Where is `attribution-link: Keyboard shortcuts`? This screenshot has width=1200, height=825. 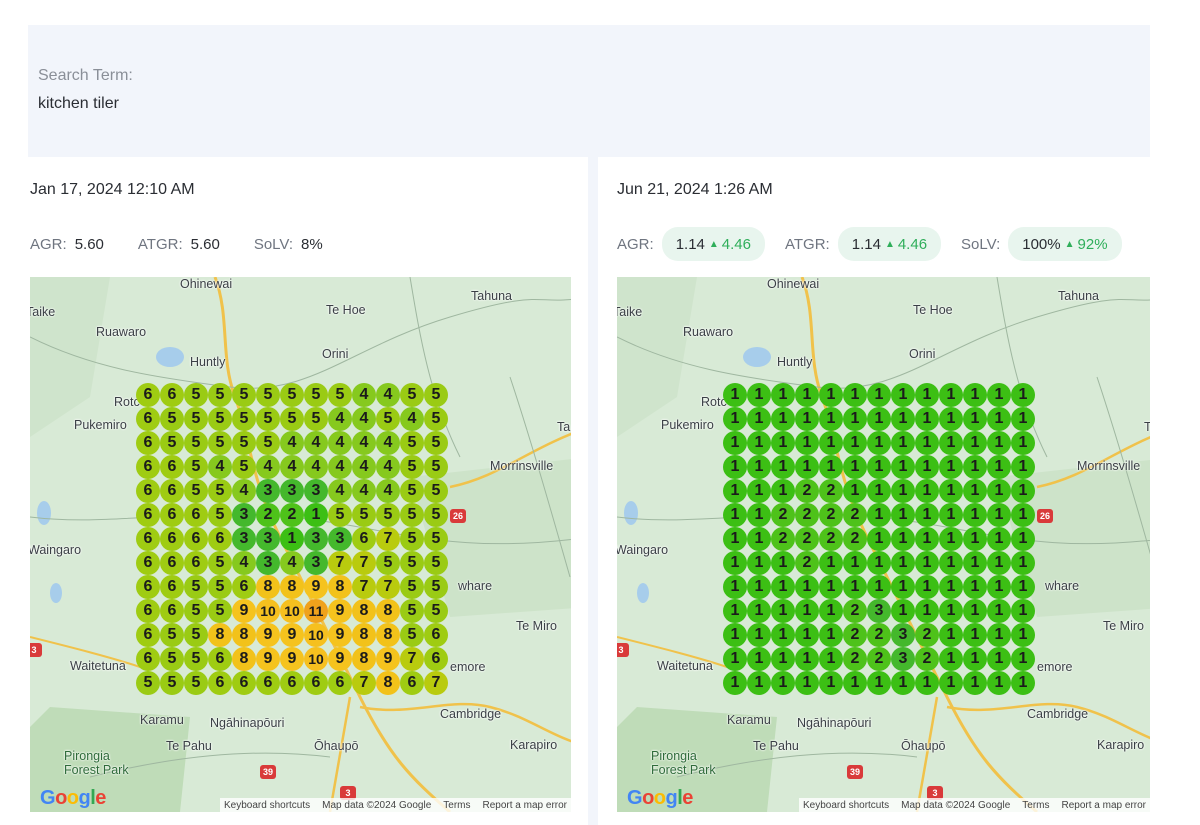 attribution-link: Keyboard shortcuts is located at coordinates (267, 805).